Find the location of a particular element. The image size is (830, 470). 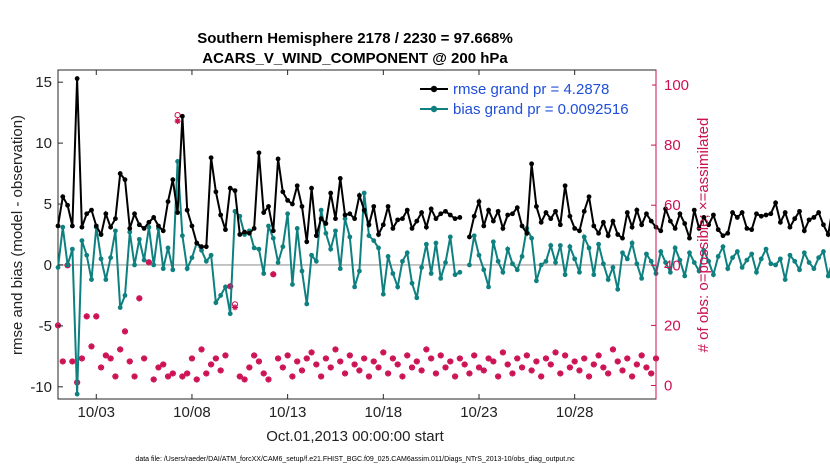

y-right-tick-label: 80 is located at coordinates (672, 145).